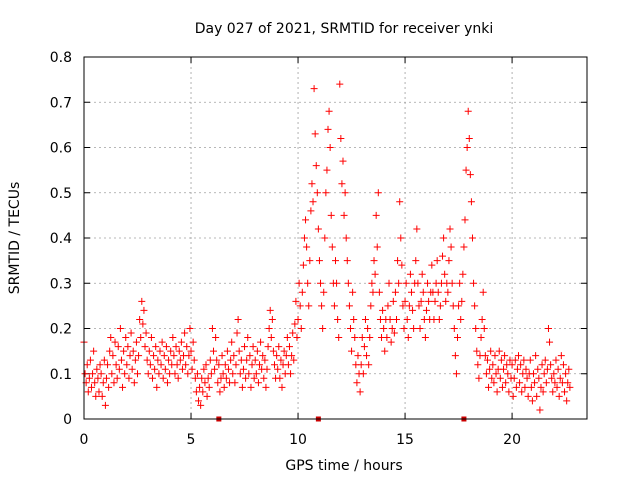  Describe the element at coordinates (84, 440) in the screenshot. I see `x-tick-label: 0` at that location.